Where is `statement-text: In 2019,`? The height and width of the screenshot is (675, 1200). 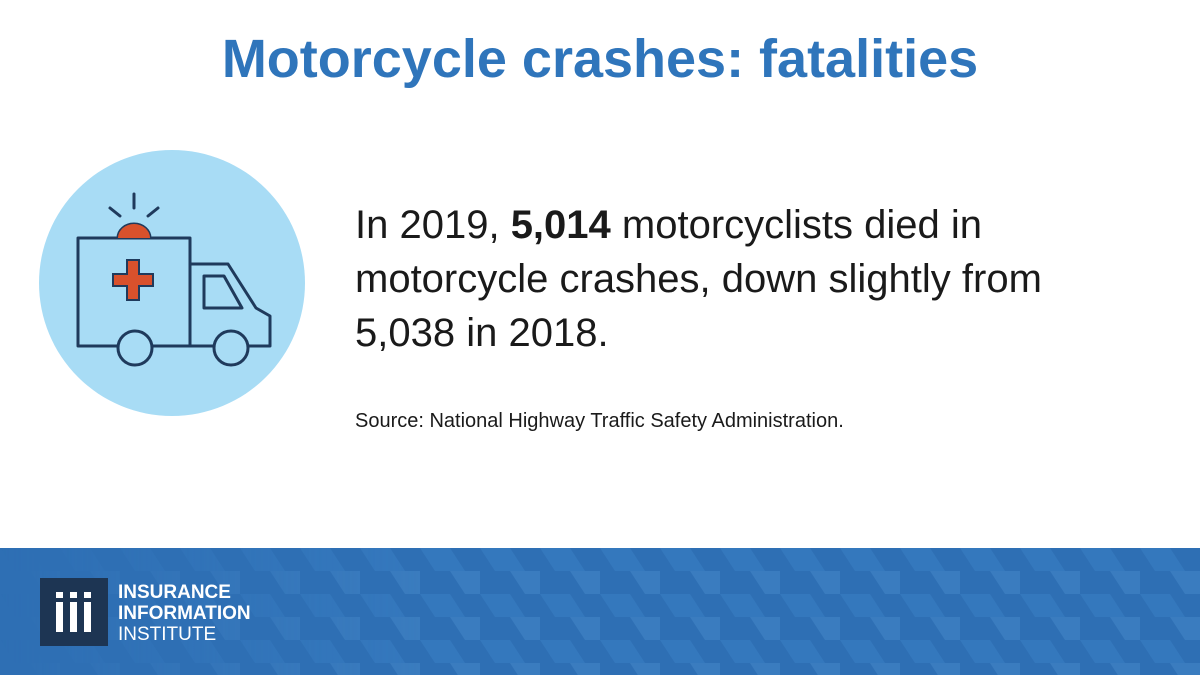
statement-text: In 2019, is located at coordinates (433, 225).